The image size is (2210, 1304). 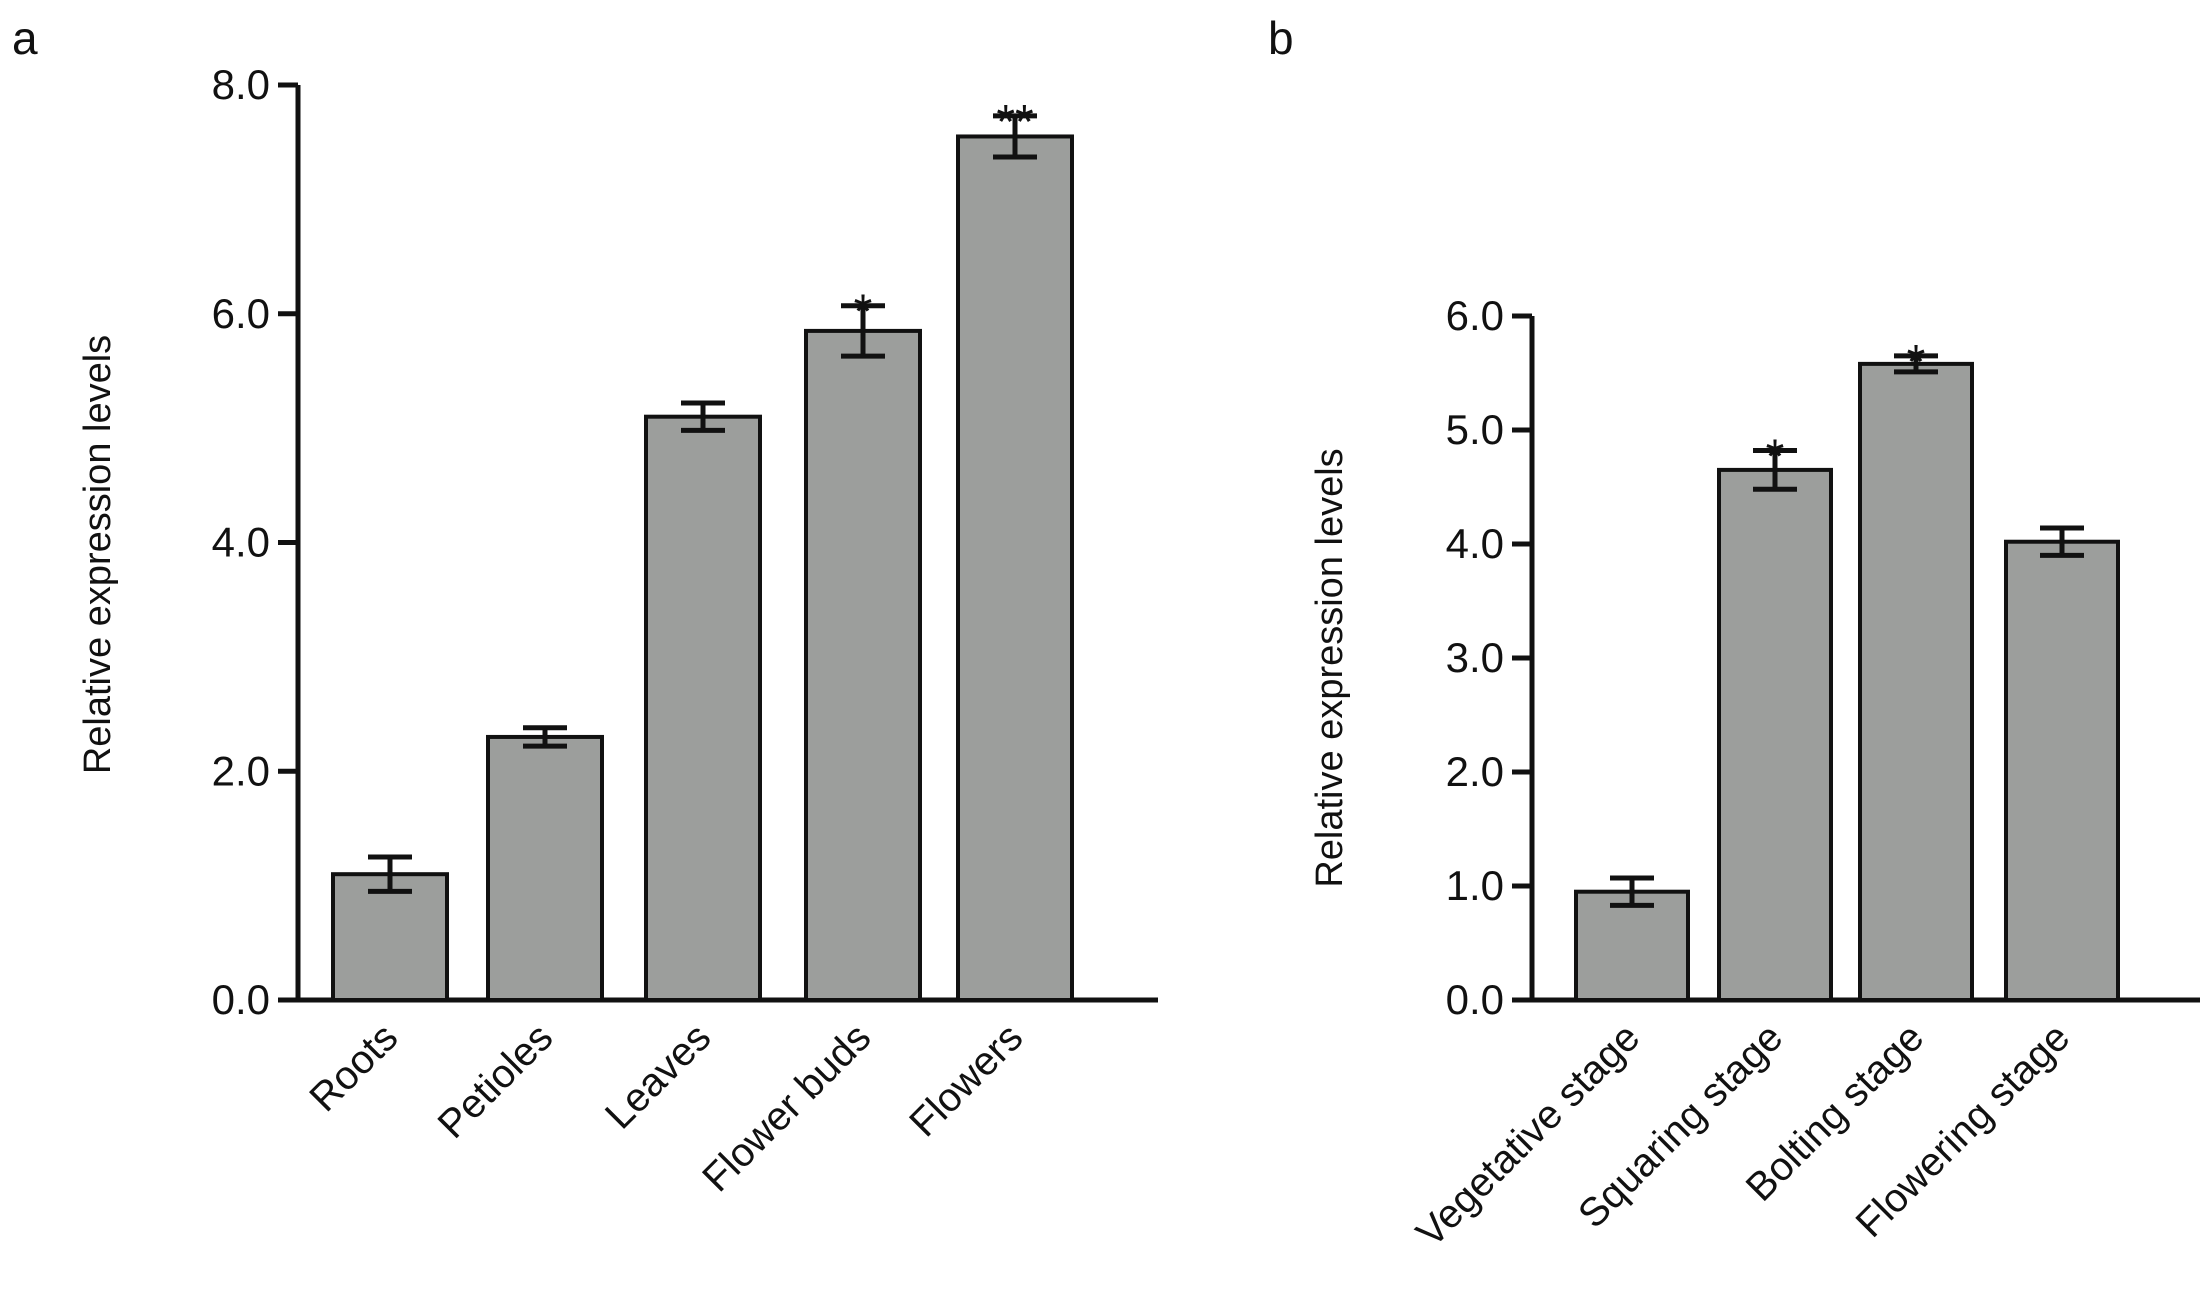 What do you see at coordinates (966, 1080) in the screenshot?
I see `x-category-label: Flowers` at bounding box center [966, 1080].